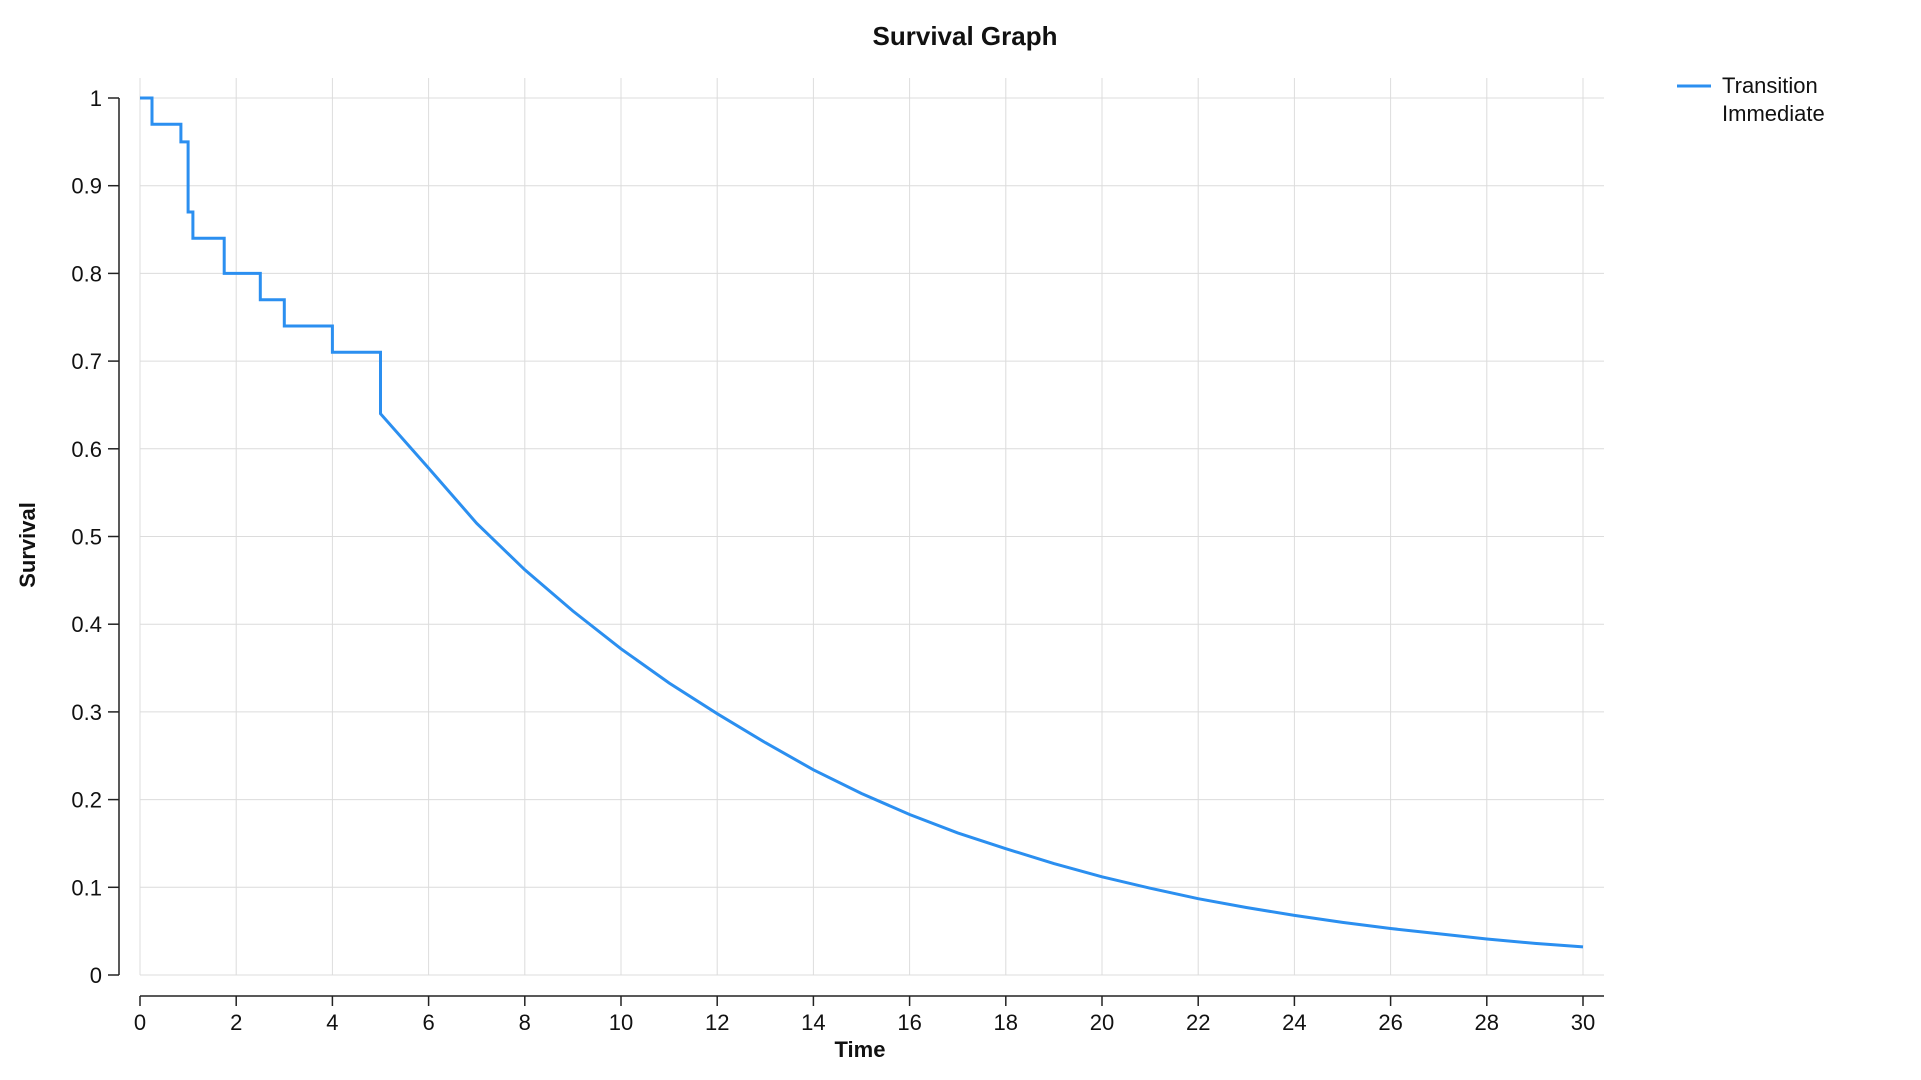 The height and width of the screenshot is (1080, 1921). What do you see at coordinates (1487, 1022) in the screenshot?
I see `x-tick-label: 28` at bounding box center [1487, 1022].